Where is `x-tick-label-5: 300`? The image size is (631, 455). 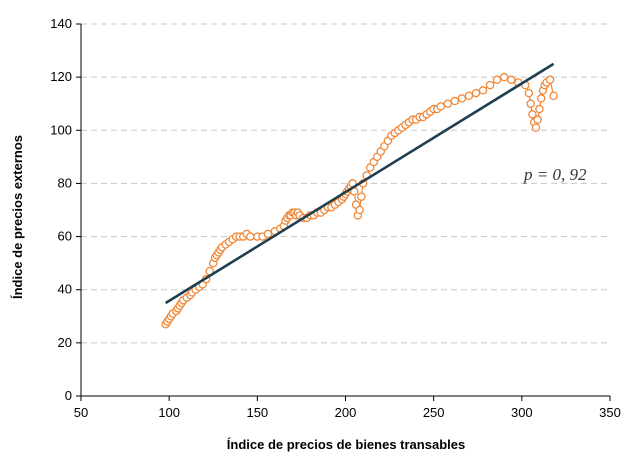 x-tick-label-5: 300 is located at coordinates (522, 412).